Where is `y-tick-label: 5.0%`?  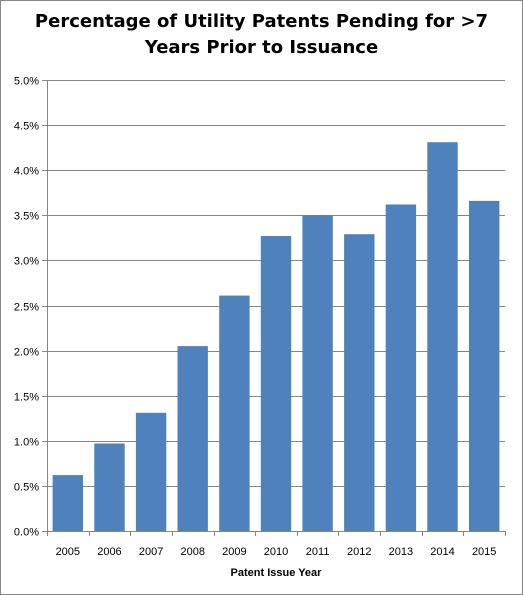 y-tick-label: 5.0% is located at coordinates (26, 82).